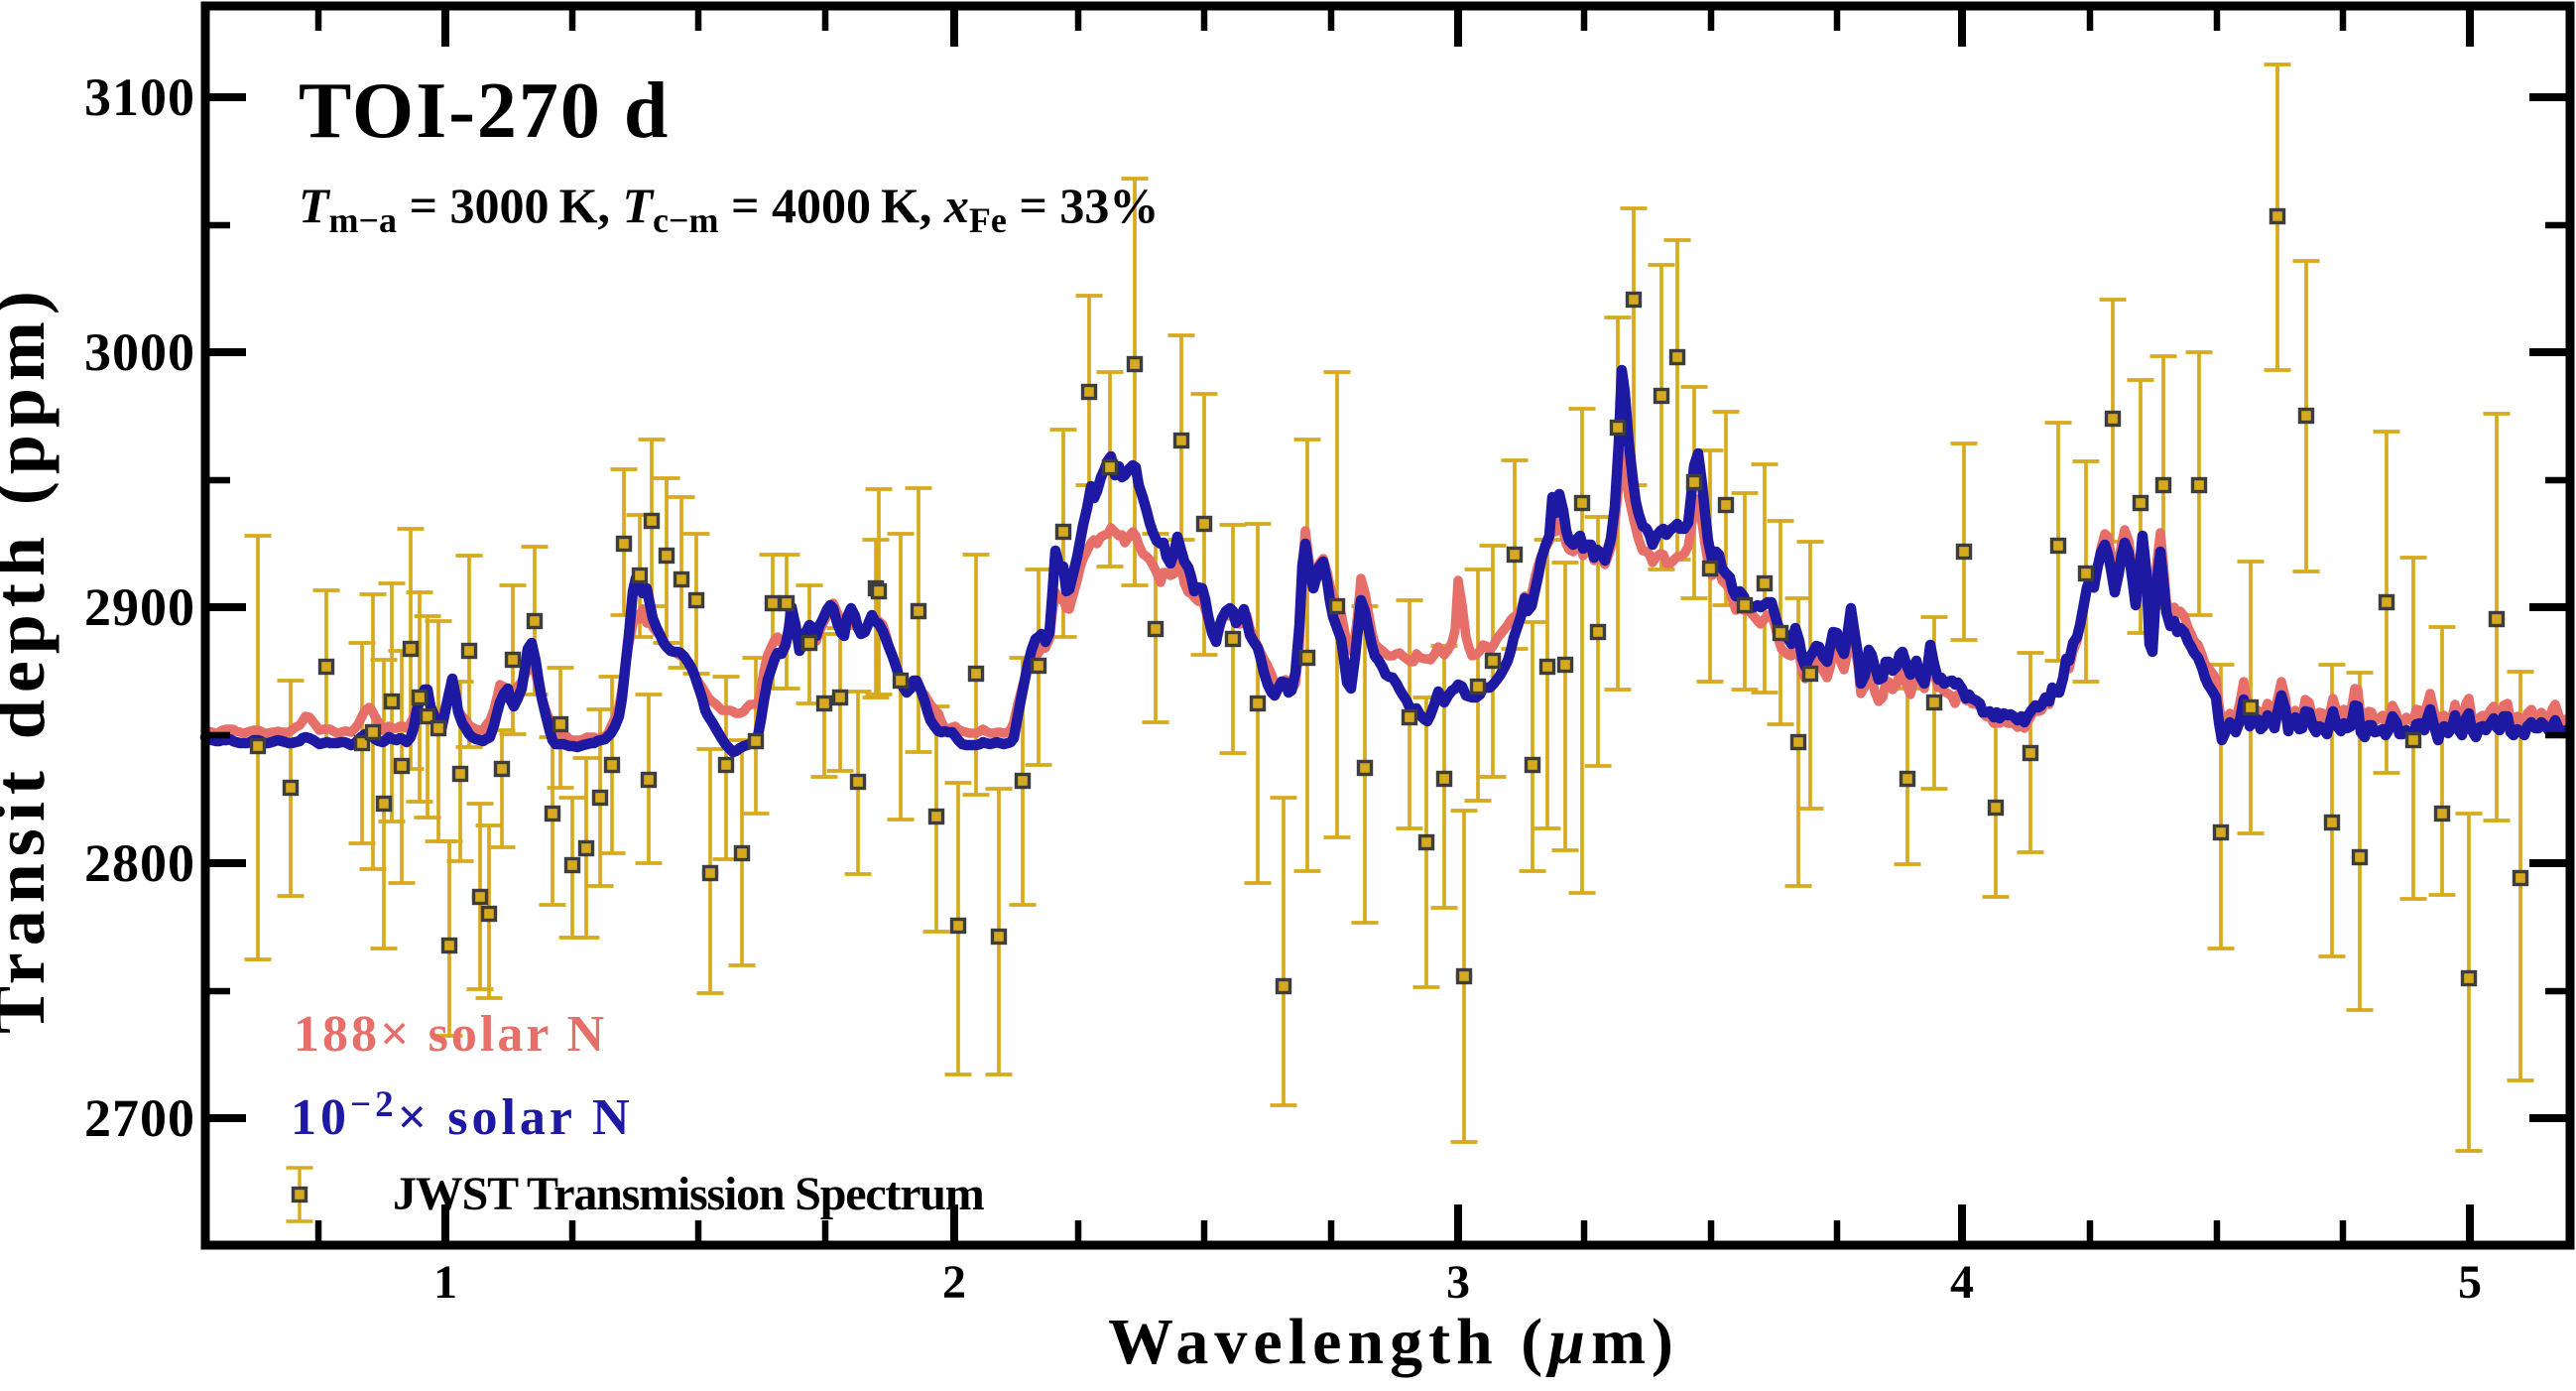 This screenshot has width=2576, height=1391. Describe the element at coordinates (1393, 1342) in the screenshot. I see `svg-text: Wavelength (μm)` at that location.